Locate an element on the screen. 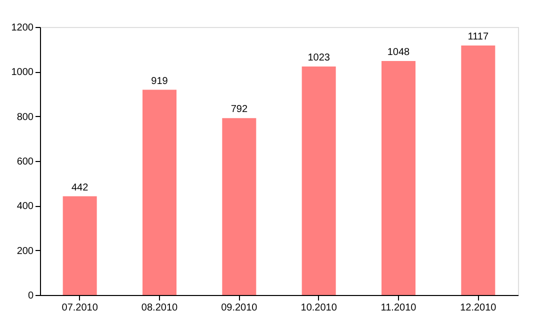 This screenshot has width=544, height=329. y-tick-label: 800 is located at coordinates (25, 117).